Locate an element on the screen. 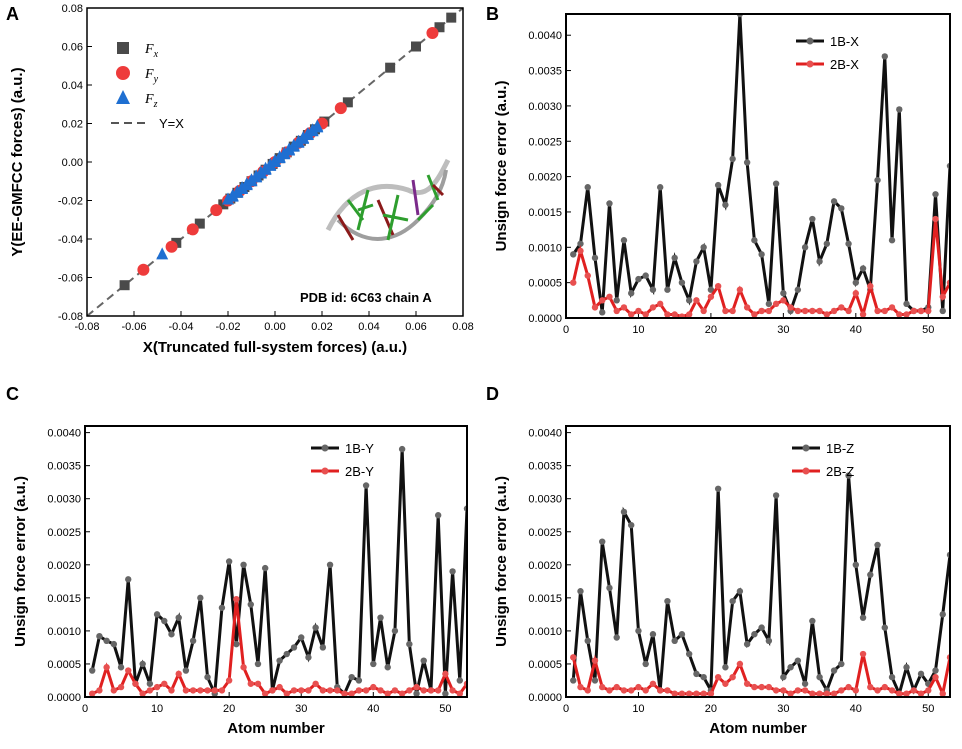  y-axis-label-a: Y(EE-GMFCC forces) (a.u.) is located at coordinates (17, 161).